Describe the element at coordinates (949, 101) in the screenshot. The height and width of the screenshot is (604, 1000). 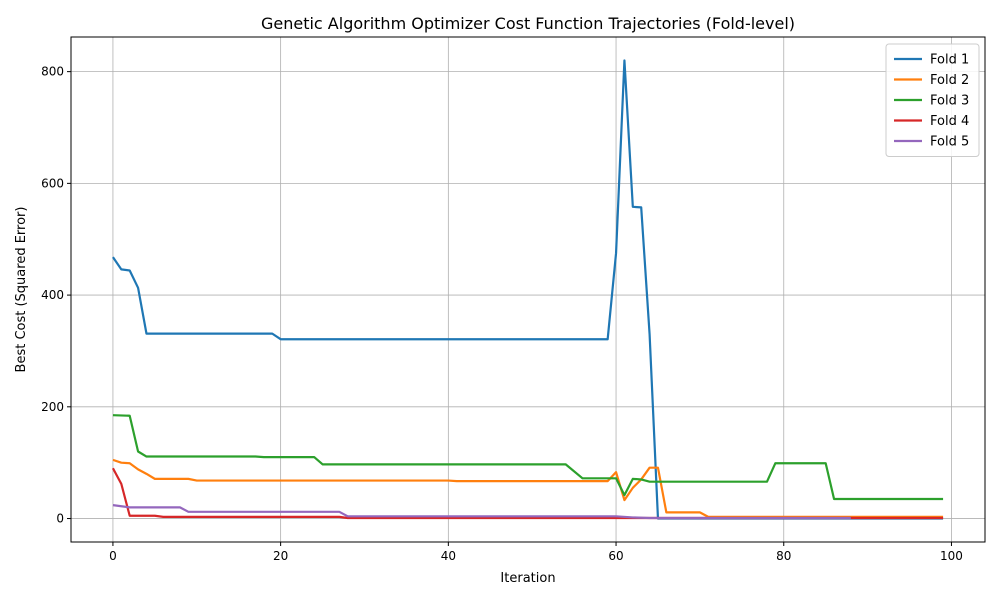
I see `legend-entry: Fold 3` at that location.